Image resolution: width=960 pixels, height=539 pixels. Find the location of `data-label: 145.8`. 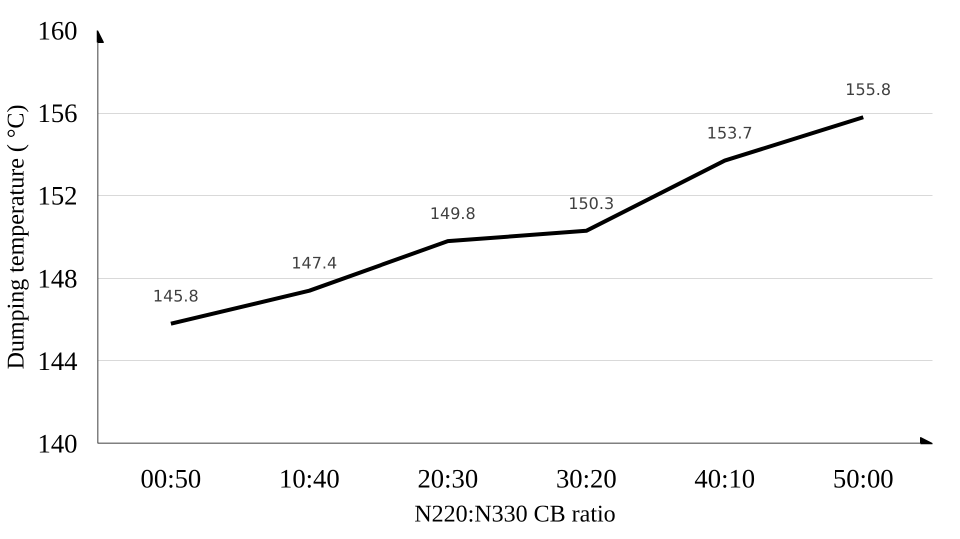

data-label: 145.8 is located at coordinates (175, 296).